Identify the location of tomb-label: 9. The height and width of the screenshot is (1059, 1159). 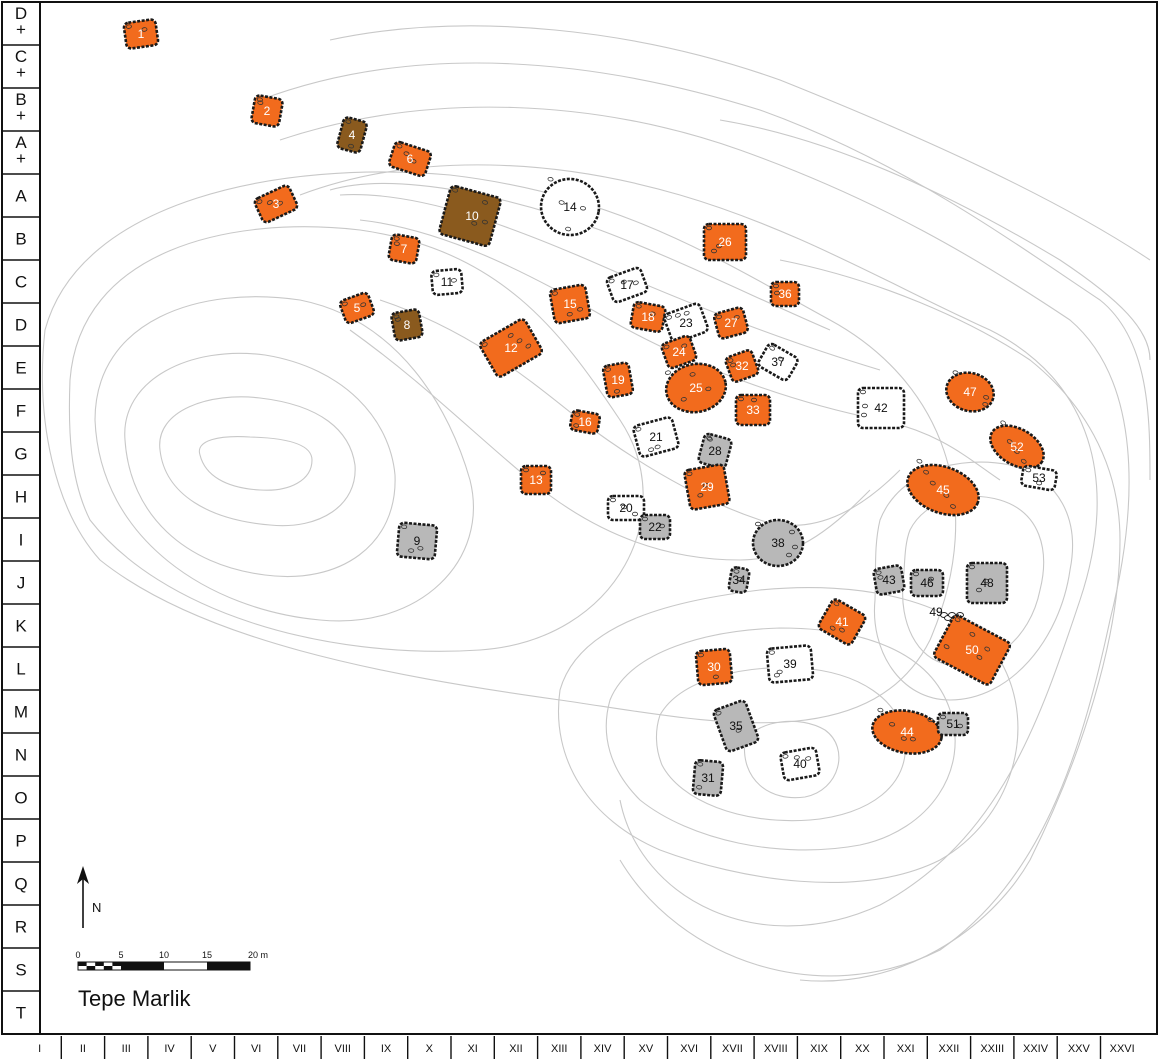
(417, 541).